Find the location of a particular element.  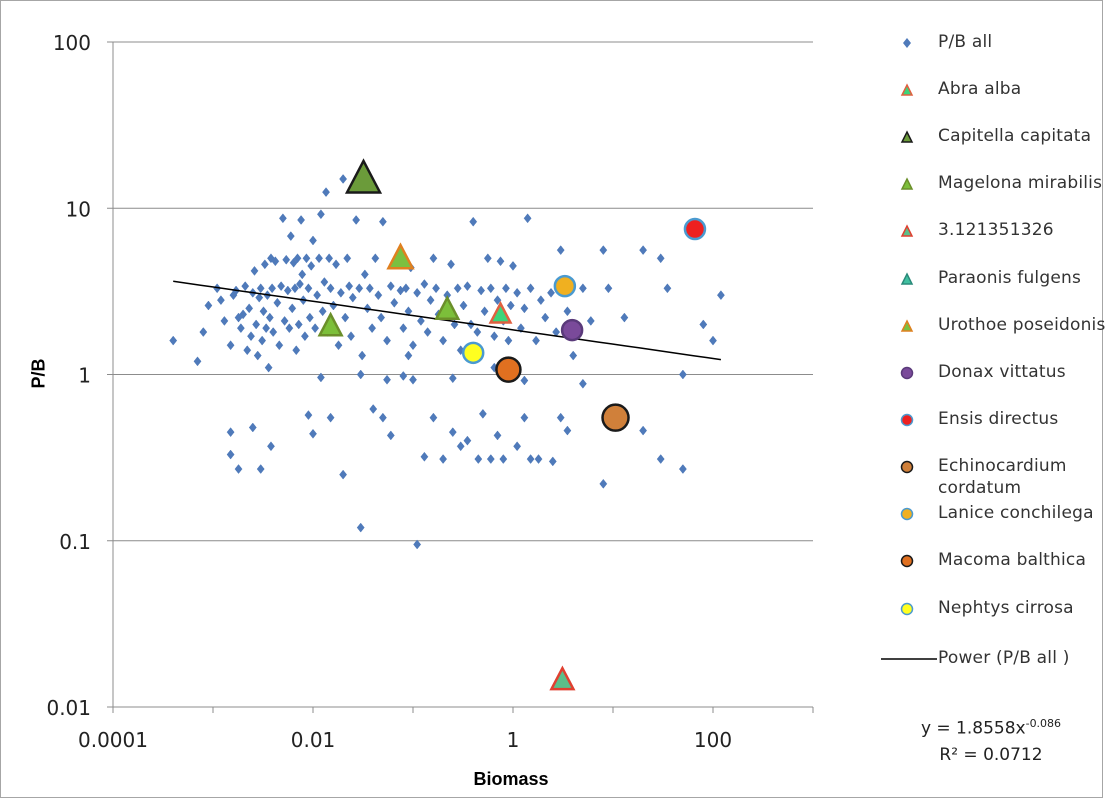

legend-label: Urothoe poseidonis is located at coordinates (1021, 325).